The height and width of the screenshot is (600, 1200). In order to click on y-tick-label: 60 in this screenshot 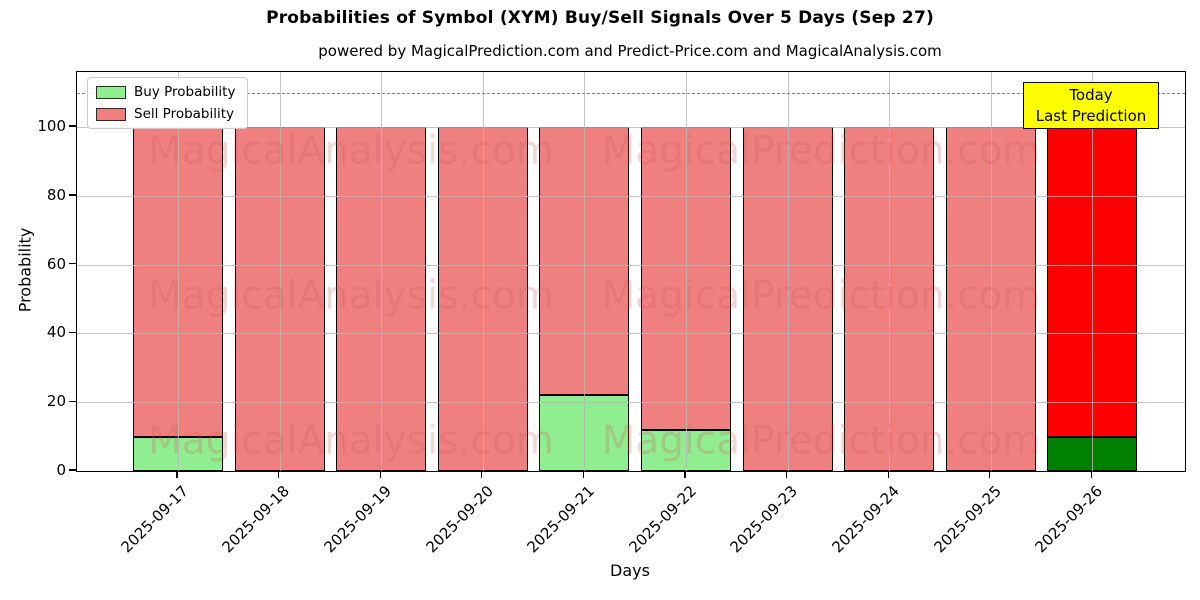, I will do `click(56, 263)`.